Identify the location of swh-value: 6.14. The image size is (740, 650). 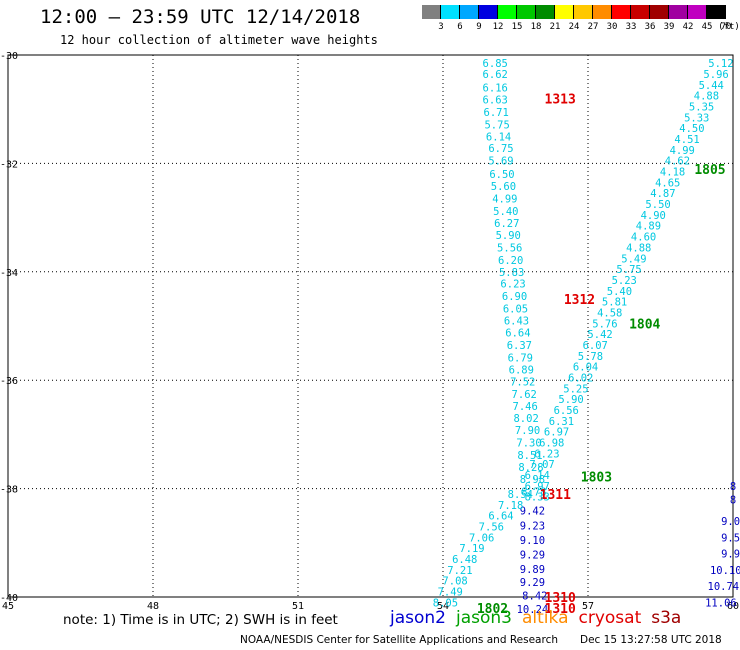
(537, 476).